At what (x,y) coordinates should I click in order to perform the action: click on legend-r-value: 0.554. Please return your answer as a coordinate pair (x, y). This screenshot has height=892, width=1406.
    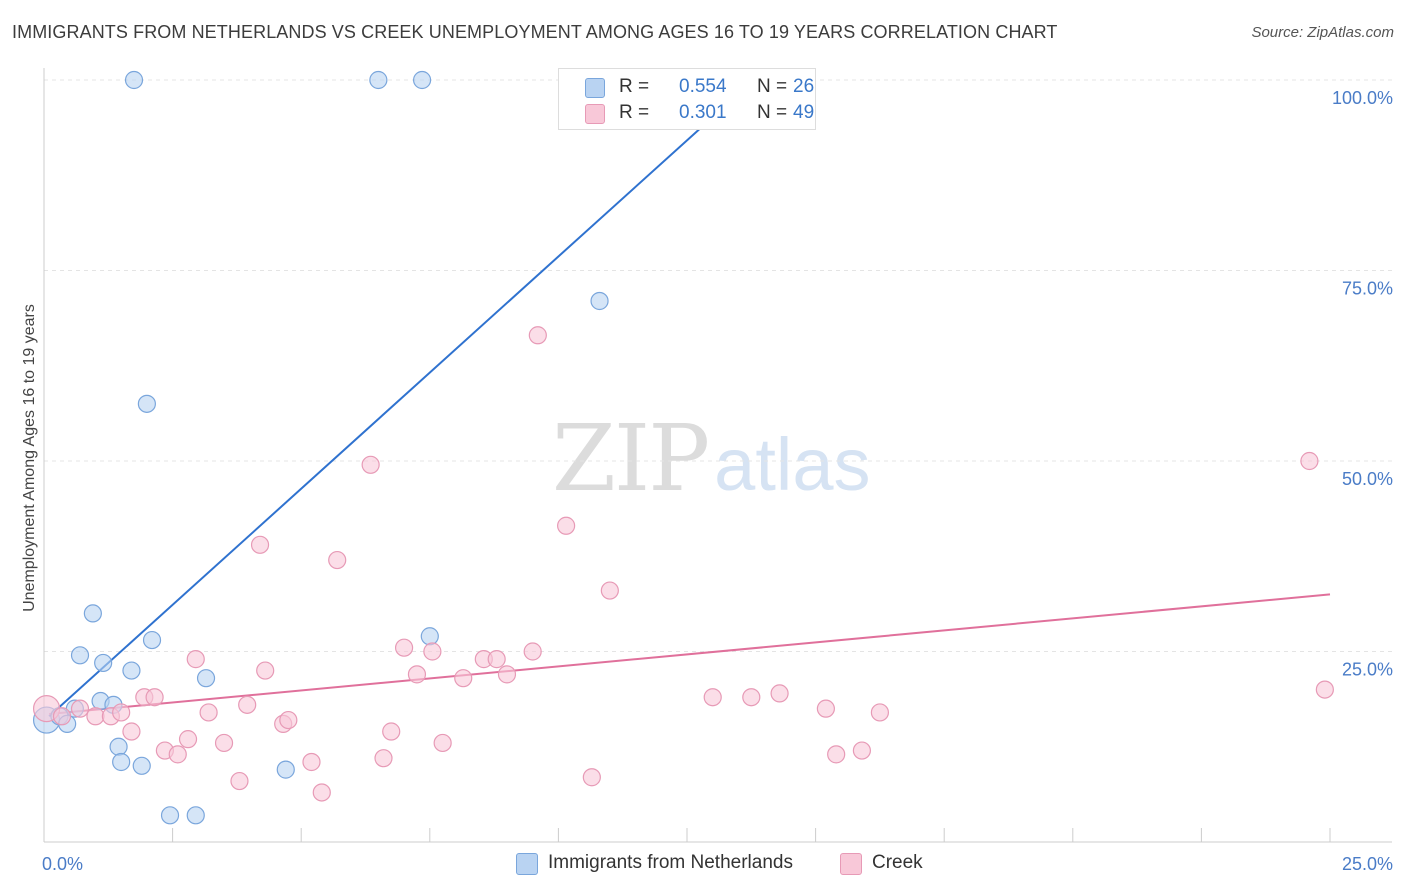
    Looking at the image, I should click on (703, 86).